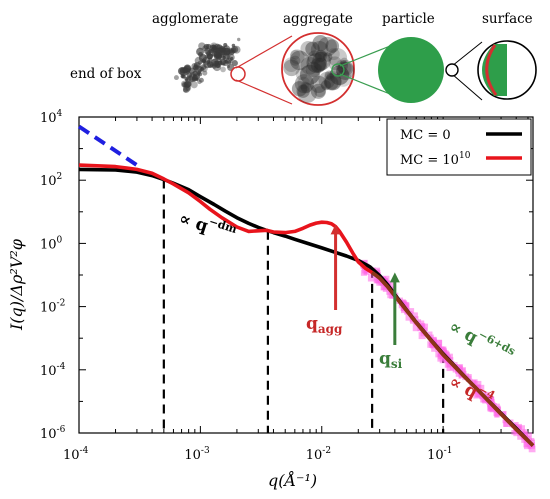 The width and height of the screenshot is (550, 499). Describe the element at coordinates (76, 454) in the screenshot. I see `x-tick-label: 10⁻⁴` at that location.